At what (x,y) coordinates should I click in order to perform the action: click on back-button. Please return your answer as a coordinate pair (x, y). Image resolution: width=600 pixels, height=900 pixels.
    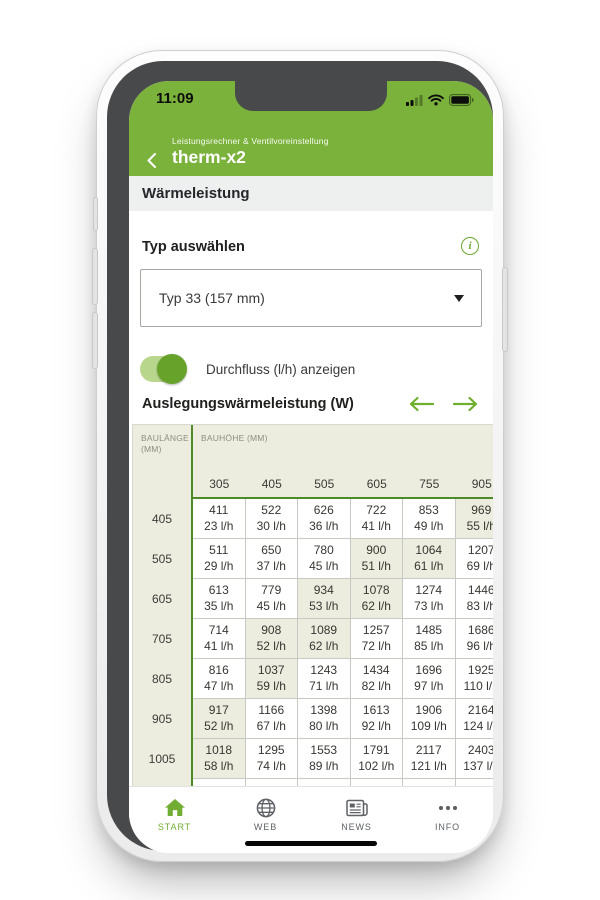
    Looking at the image, I should click on (151, 160).